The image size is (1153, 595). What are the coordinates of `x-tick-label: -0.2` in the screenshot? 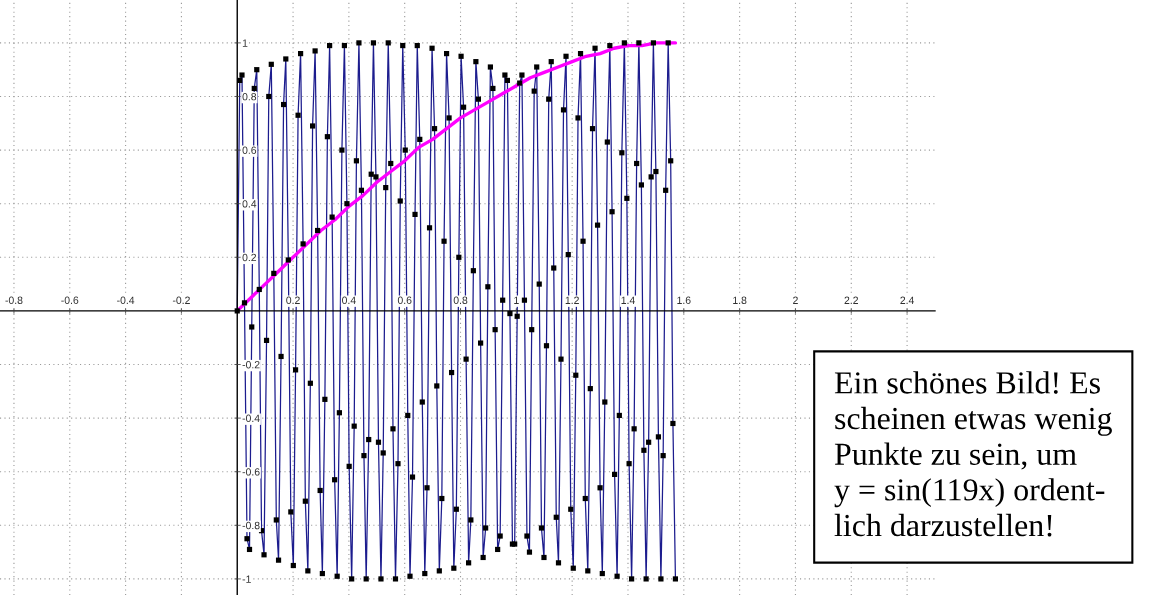 It's located at (181, 300).